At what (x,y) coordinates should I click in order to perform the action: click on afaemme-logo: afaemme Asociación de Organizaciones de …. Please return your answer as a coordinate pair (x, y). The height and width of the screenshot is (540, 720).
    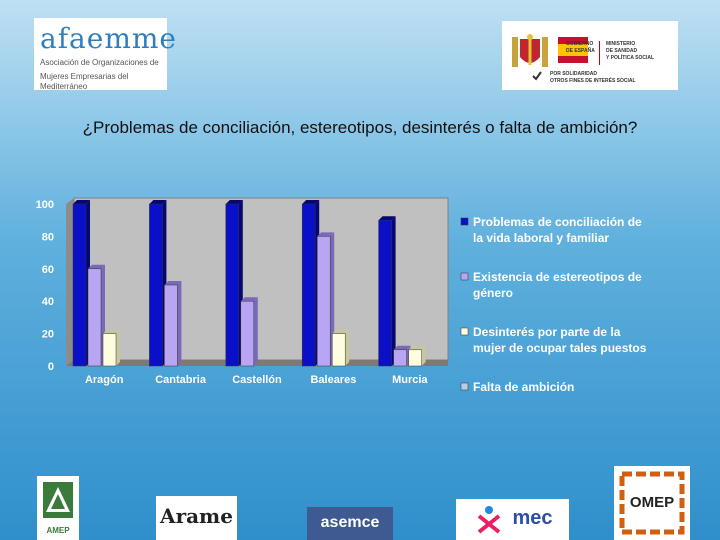
    Looking at the image, I should click on (105, 54).